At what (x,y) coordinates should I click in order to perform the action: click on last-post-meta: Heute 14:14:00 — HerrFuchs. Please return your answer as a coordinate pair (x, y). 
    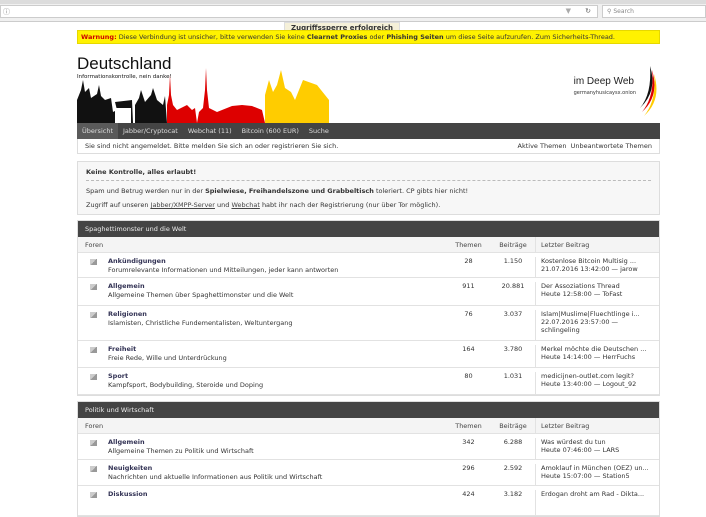
    Looking at the image, I should click on (588, 357).